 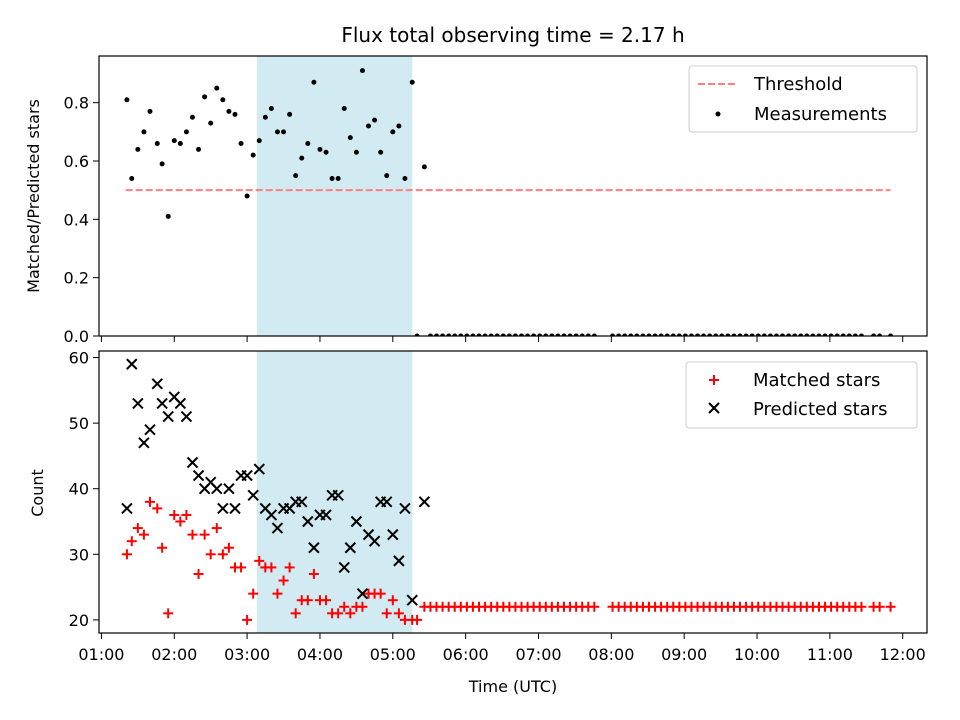 What do you see at coordinates (801, 395) in the screenshot?
I see `count-legend: Matched stars Predicted stars` at bounding box center [801, 395].